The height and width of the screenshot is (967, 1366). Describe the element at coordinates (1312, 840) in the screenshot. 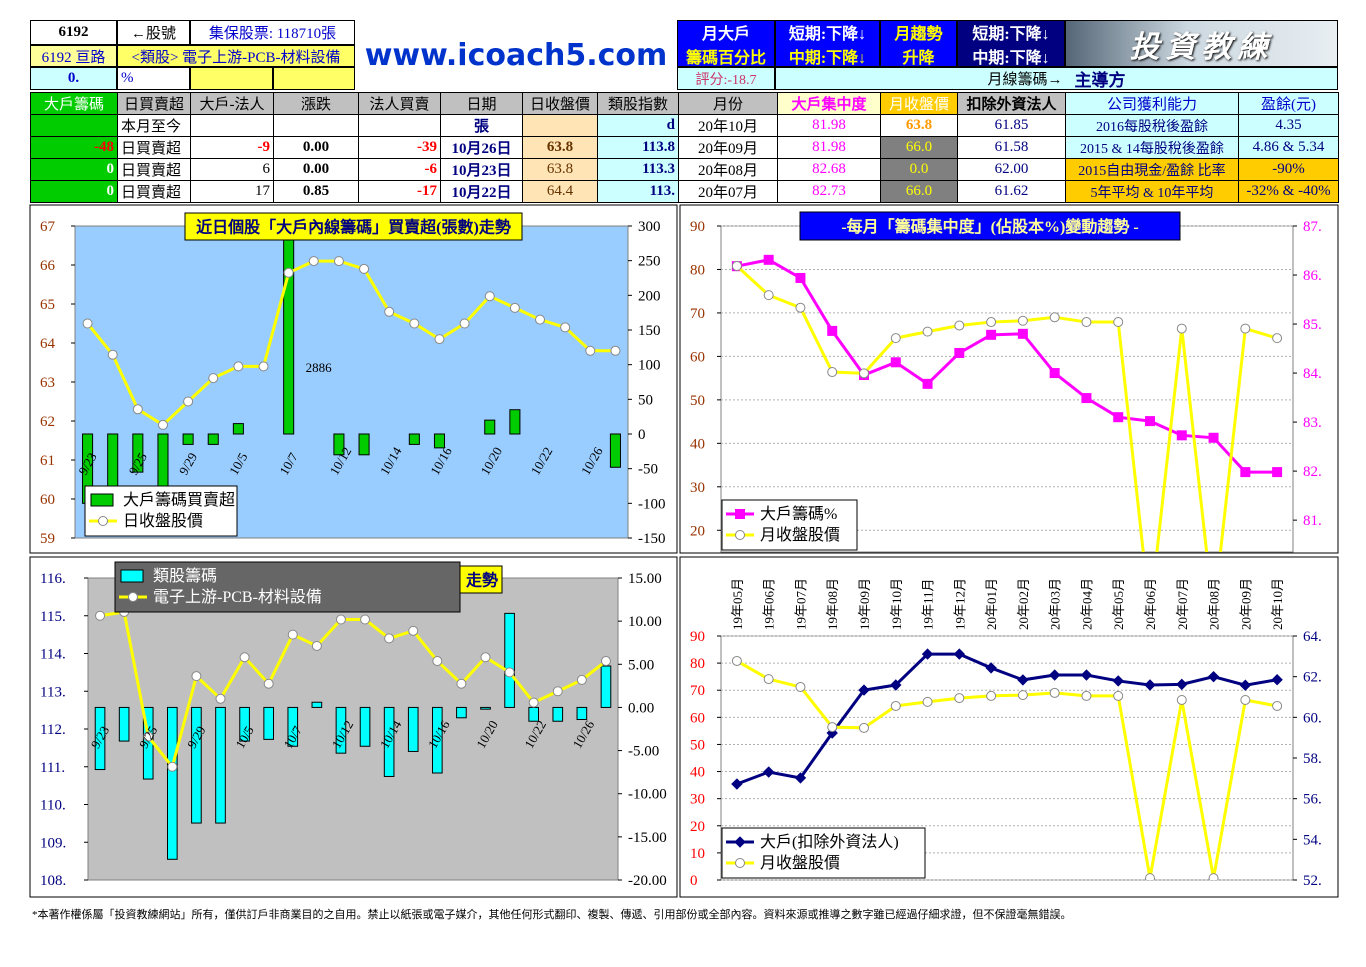

I see `y2-tick-label: 54.` at that location.